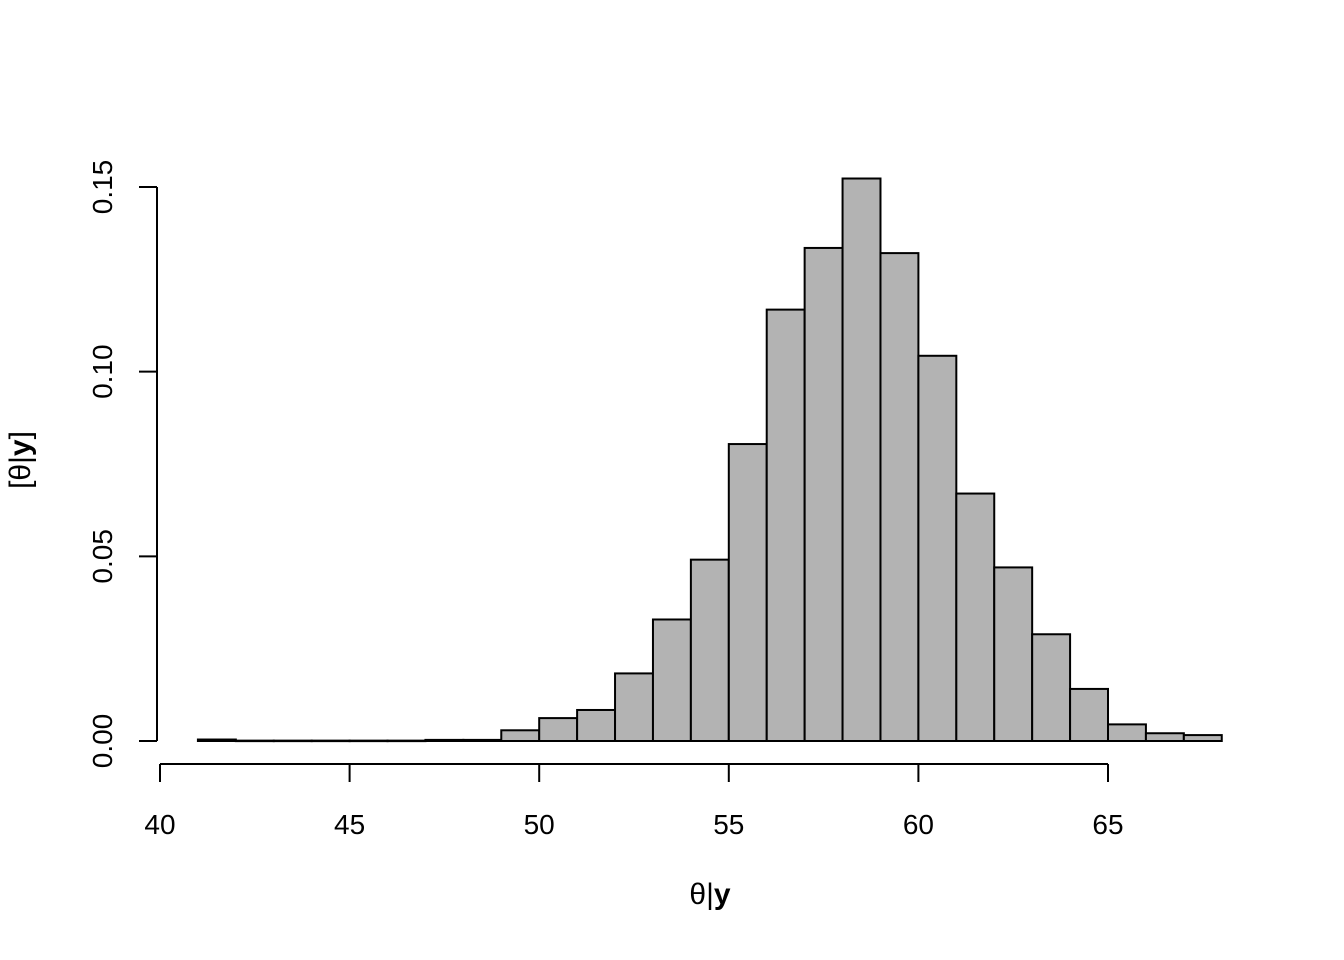 This screenshot has height=960, width=1344. What do you see at coordinates (918, 824) in the screenshot?
I see `x-tick-label: 60` at bounding box center [918, 824].